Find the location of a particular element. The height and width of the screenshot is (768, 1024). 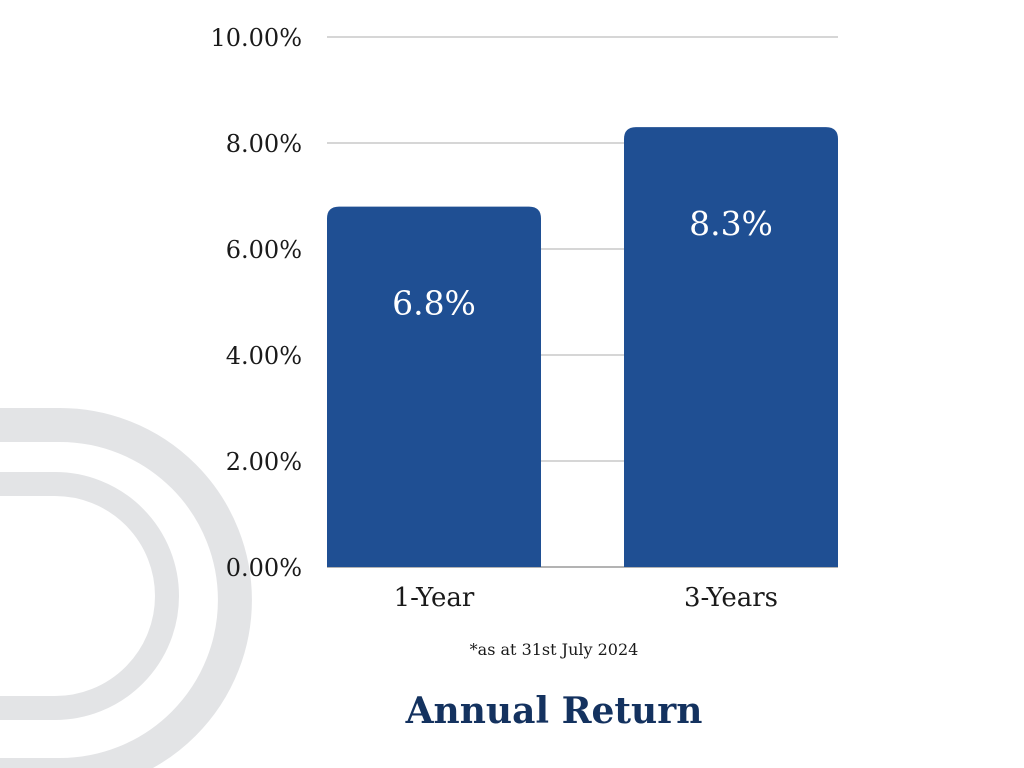

y-tick-label: 2.00% is located at coordinates (264, 462).